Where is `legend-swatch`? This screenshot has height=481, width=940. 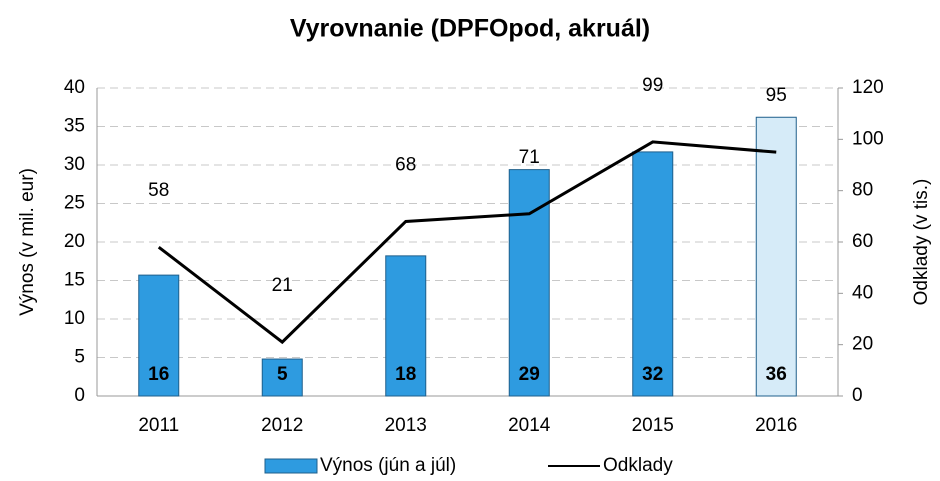 legend-swatch is located at coordinates (291, 466).